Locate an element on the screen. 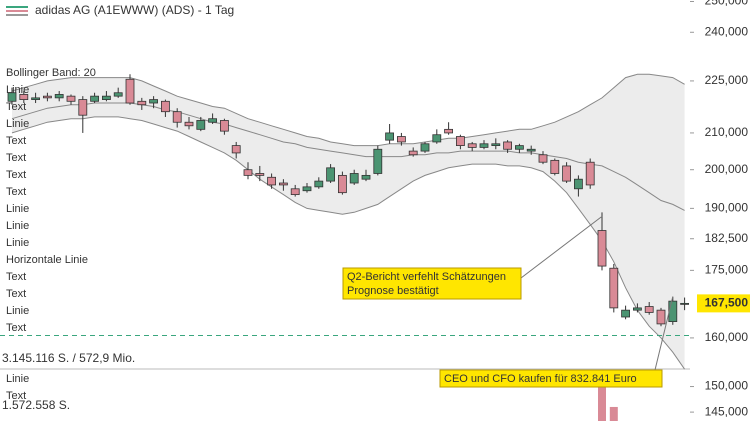  title-icon is located at coordinates (17, 11).